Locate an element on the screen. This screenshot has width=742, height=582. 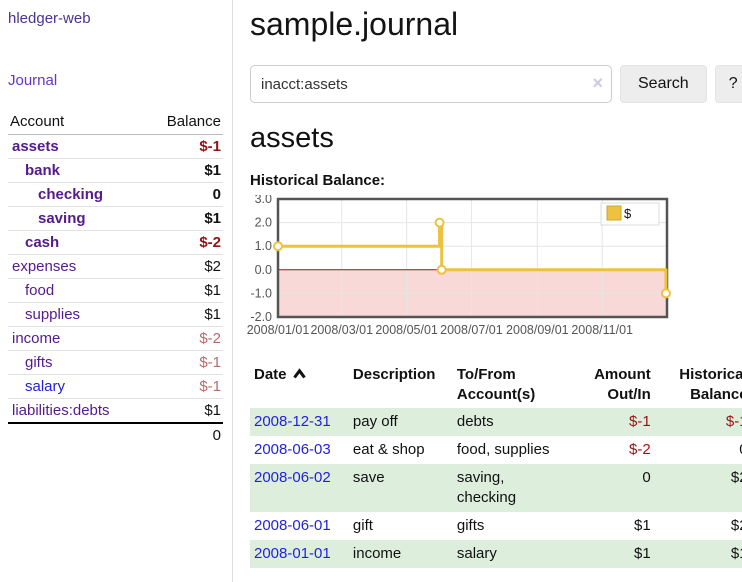
account-row: bank $1 is located at coordinates (115, 171).